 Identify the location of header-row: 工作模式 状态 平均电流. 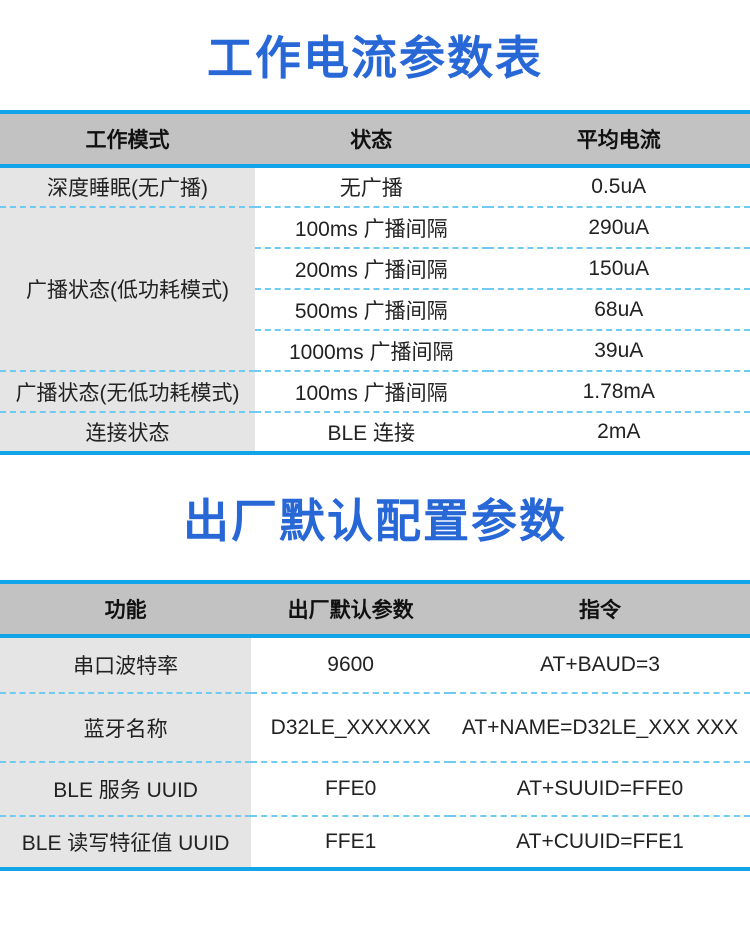
(375, 140).